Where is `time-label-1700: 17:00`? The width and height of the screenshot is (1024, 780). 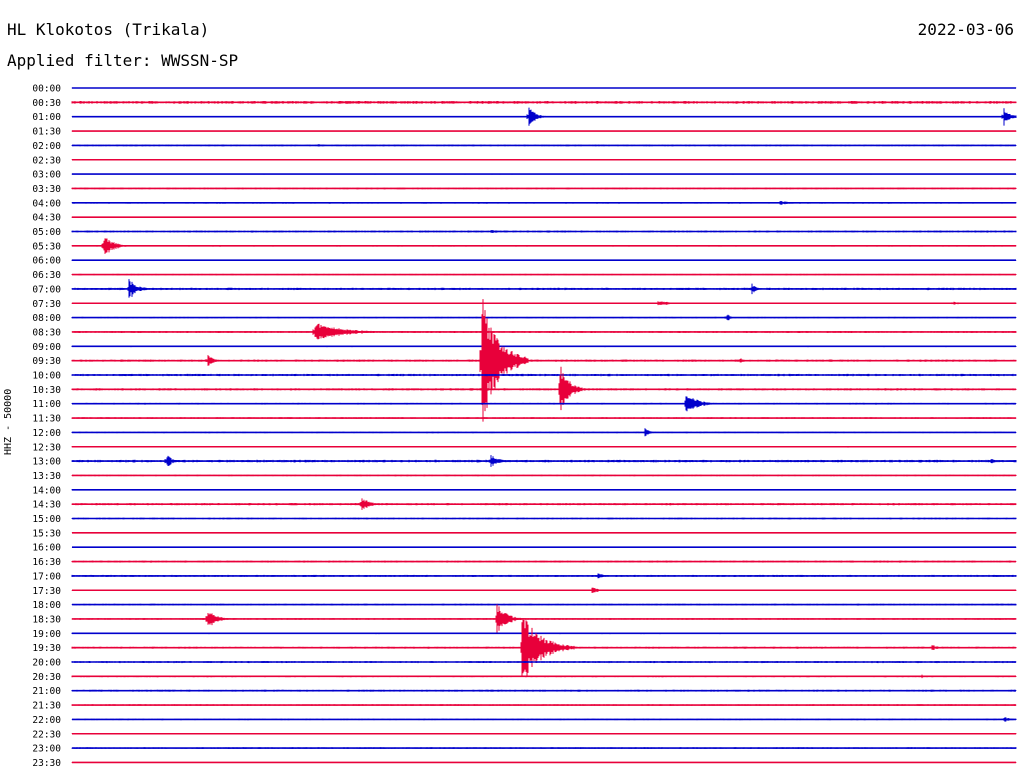 time-label-1700: 17:00 is located at coordinates (46, 576).